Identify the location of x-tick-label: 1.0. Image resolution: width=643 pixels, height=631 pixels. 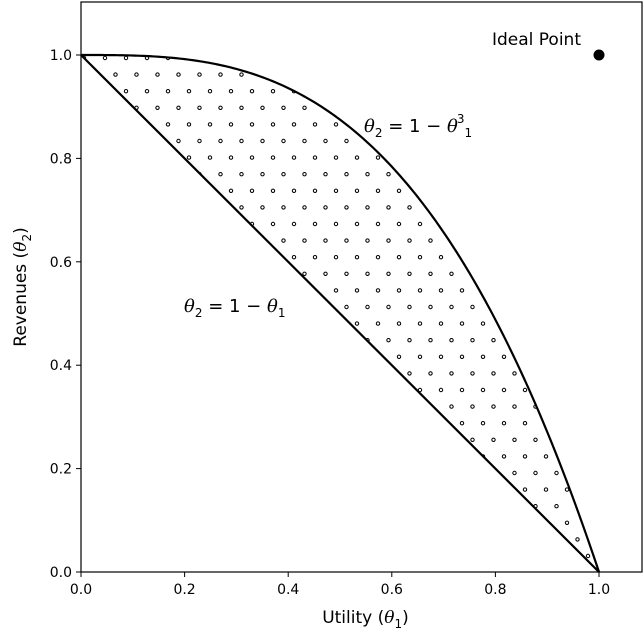
(599, 590).